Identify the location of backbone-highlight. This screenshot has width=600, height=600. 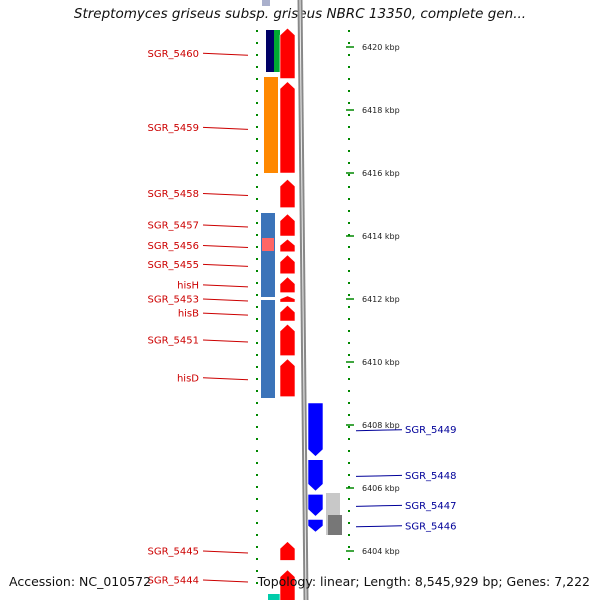
(303, 300).